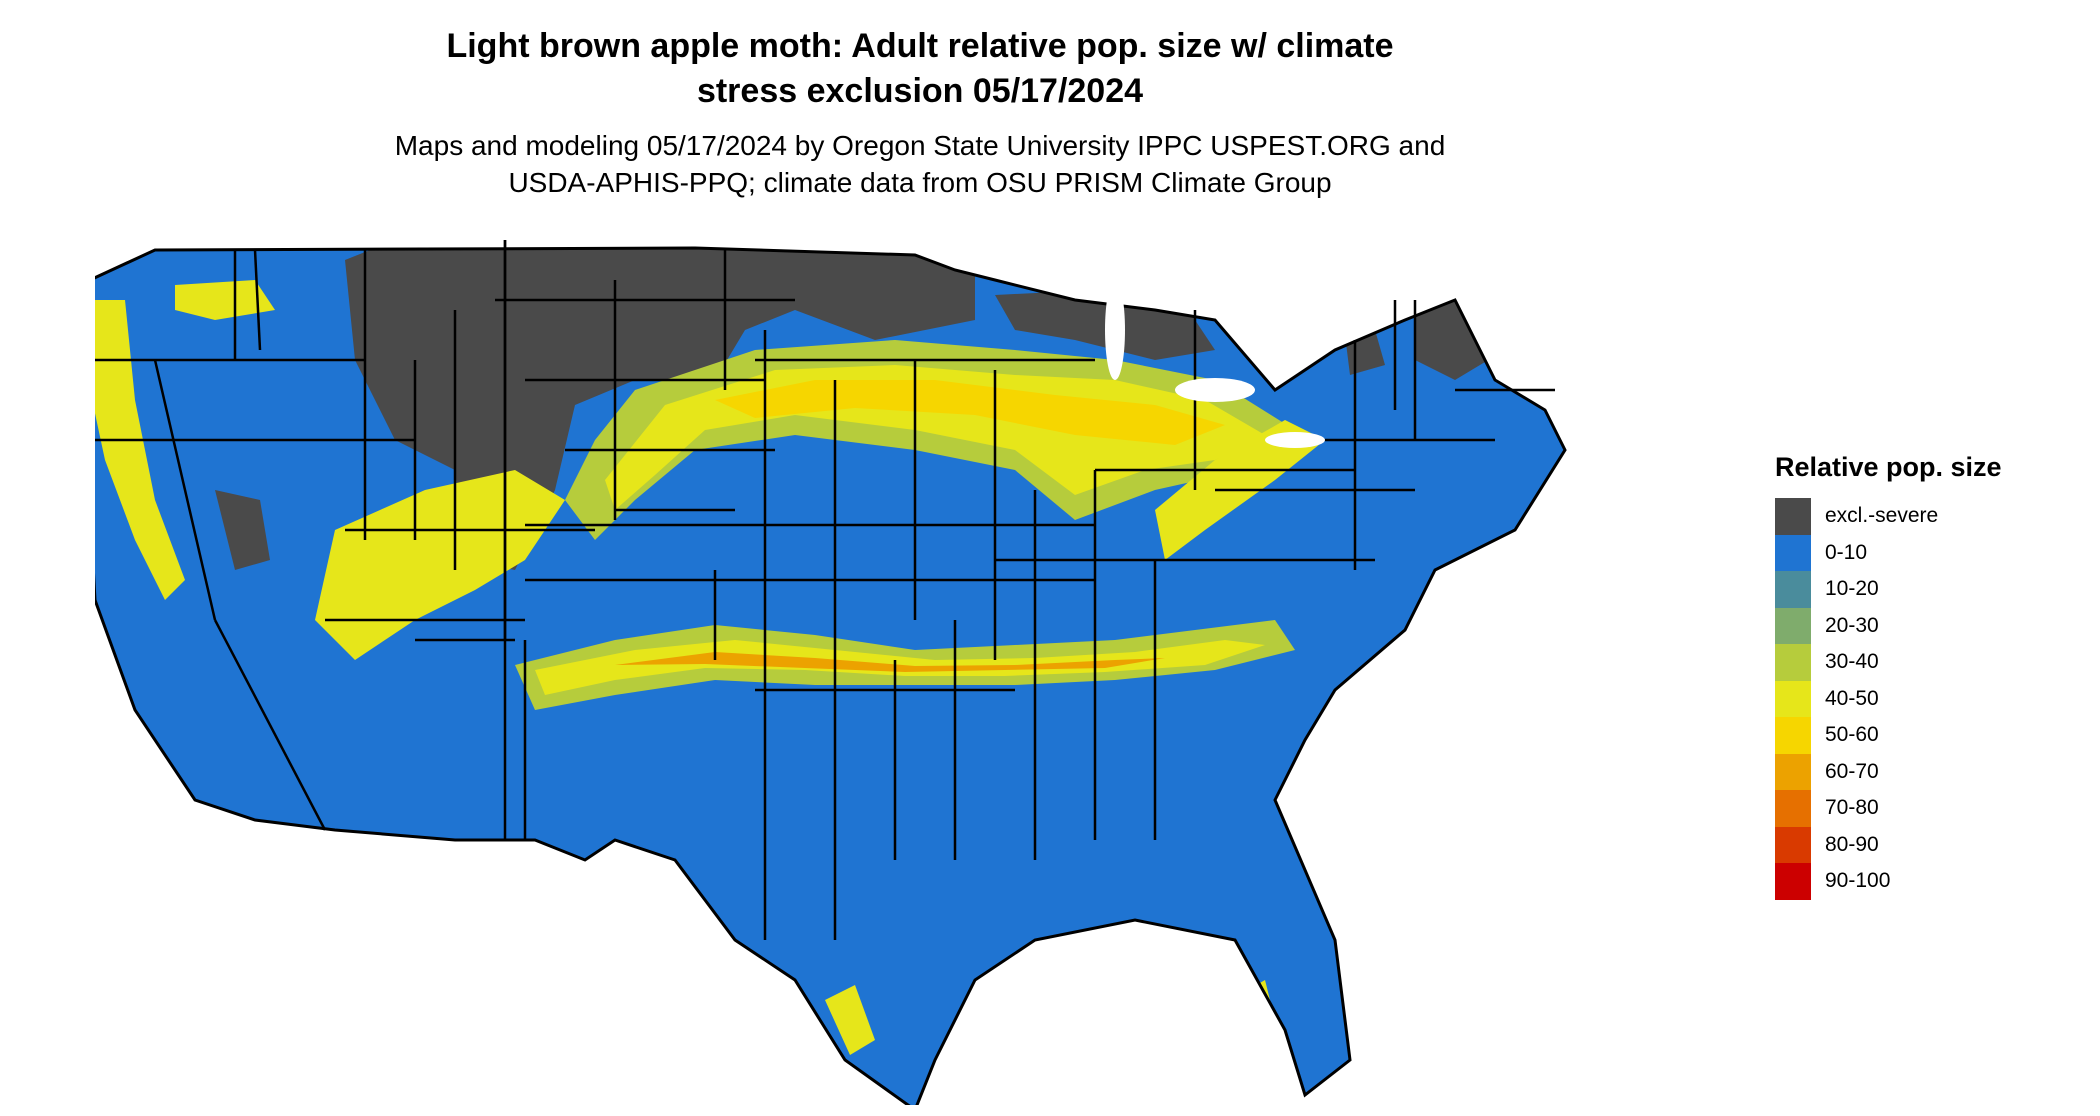  I want to click on legend-item: 0-10, so click(1888, 552).